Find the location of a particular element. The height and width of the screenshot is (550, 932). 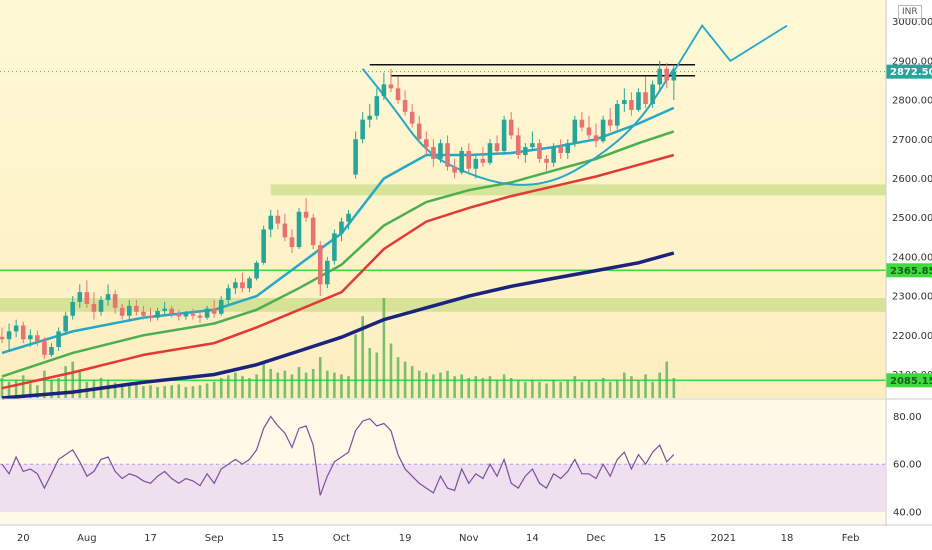

rsi-tick-label: 80.00 is located at coordinates (907, 417).